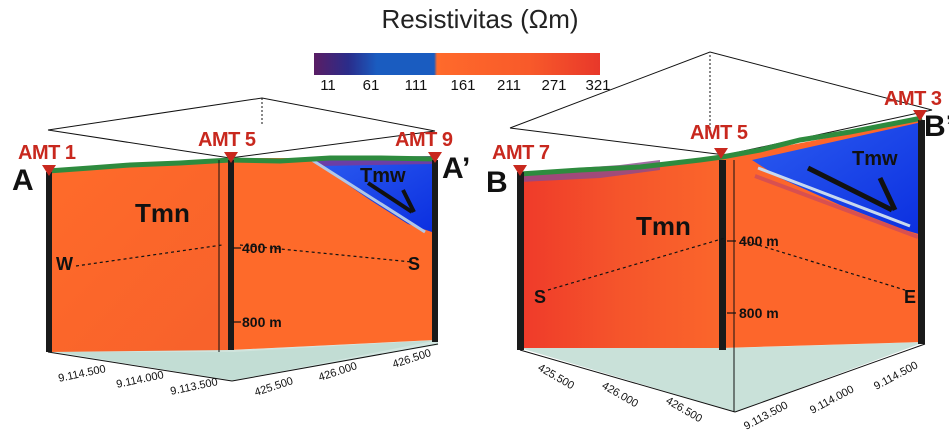  I want to click on right-borehole-amt7, so click(520, 261).